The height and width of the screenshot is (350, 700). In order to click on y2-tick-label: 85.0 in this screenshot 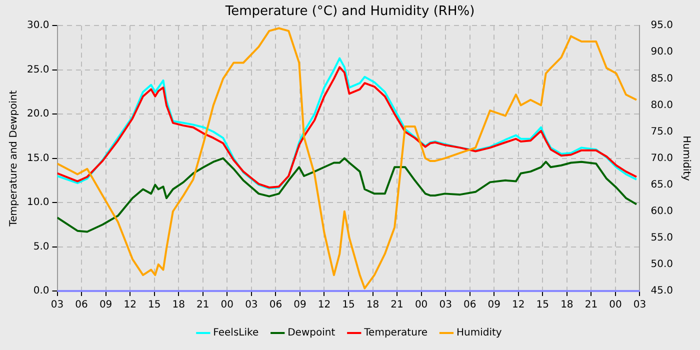, I will do `click(661, 78)`.